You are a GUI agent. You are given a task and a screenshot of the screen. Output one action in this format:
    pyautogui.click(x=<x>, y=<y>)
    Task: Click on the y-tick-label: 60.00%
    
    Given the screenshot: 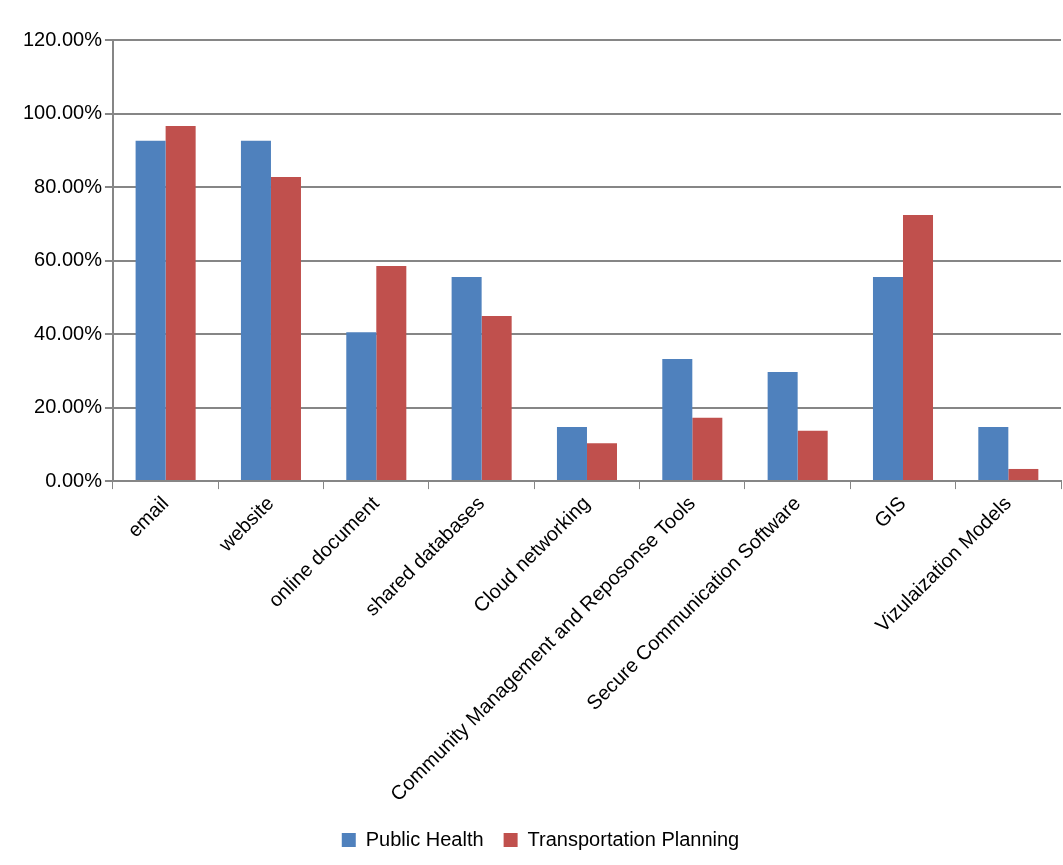 What is the action you would take?
    pyautogui.click(x=68, y=259)
    